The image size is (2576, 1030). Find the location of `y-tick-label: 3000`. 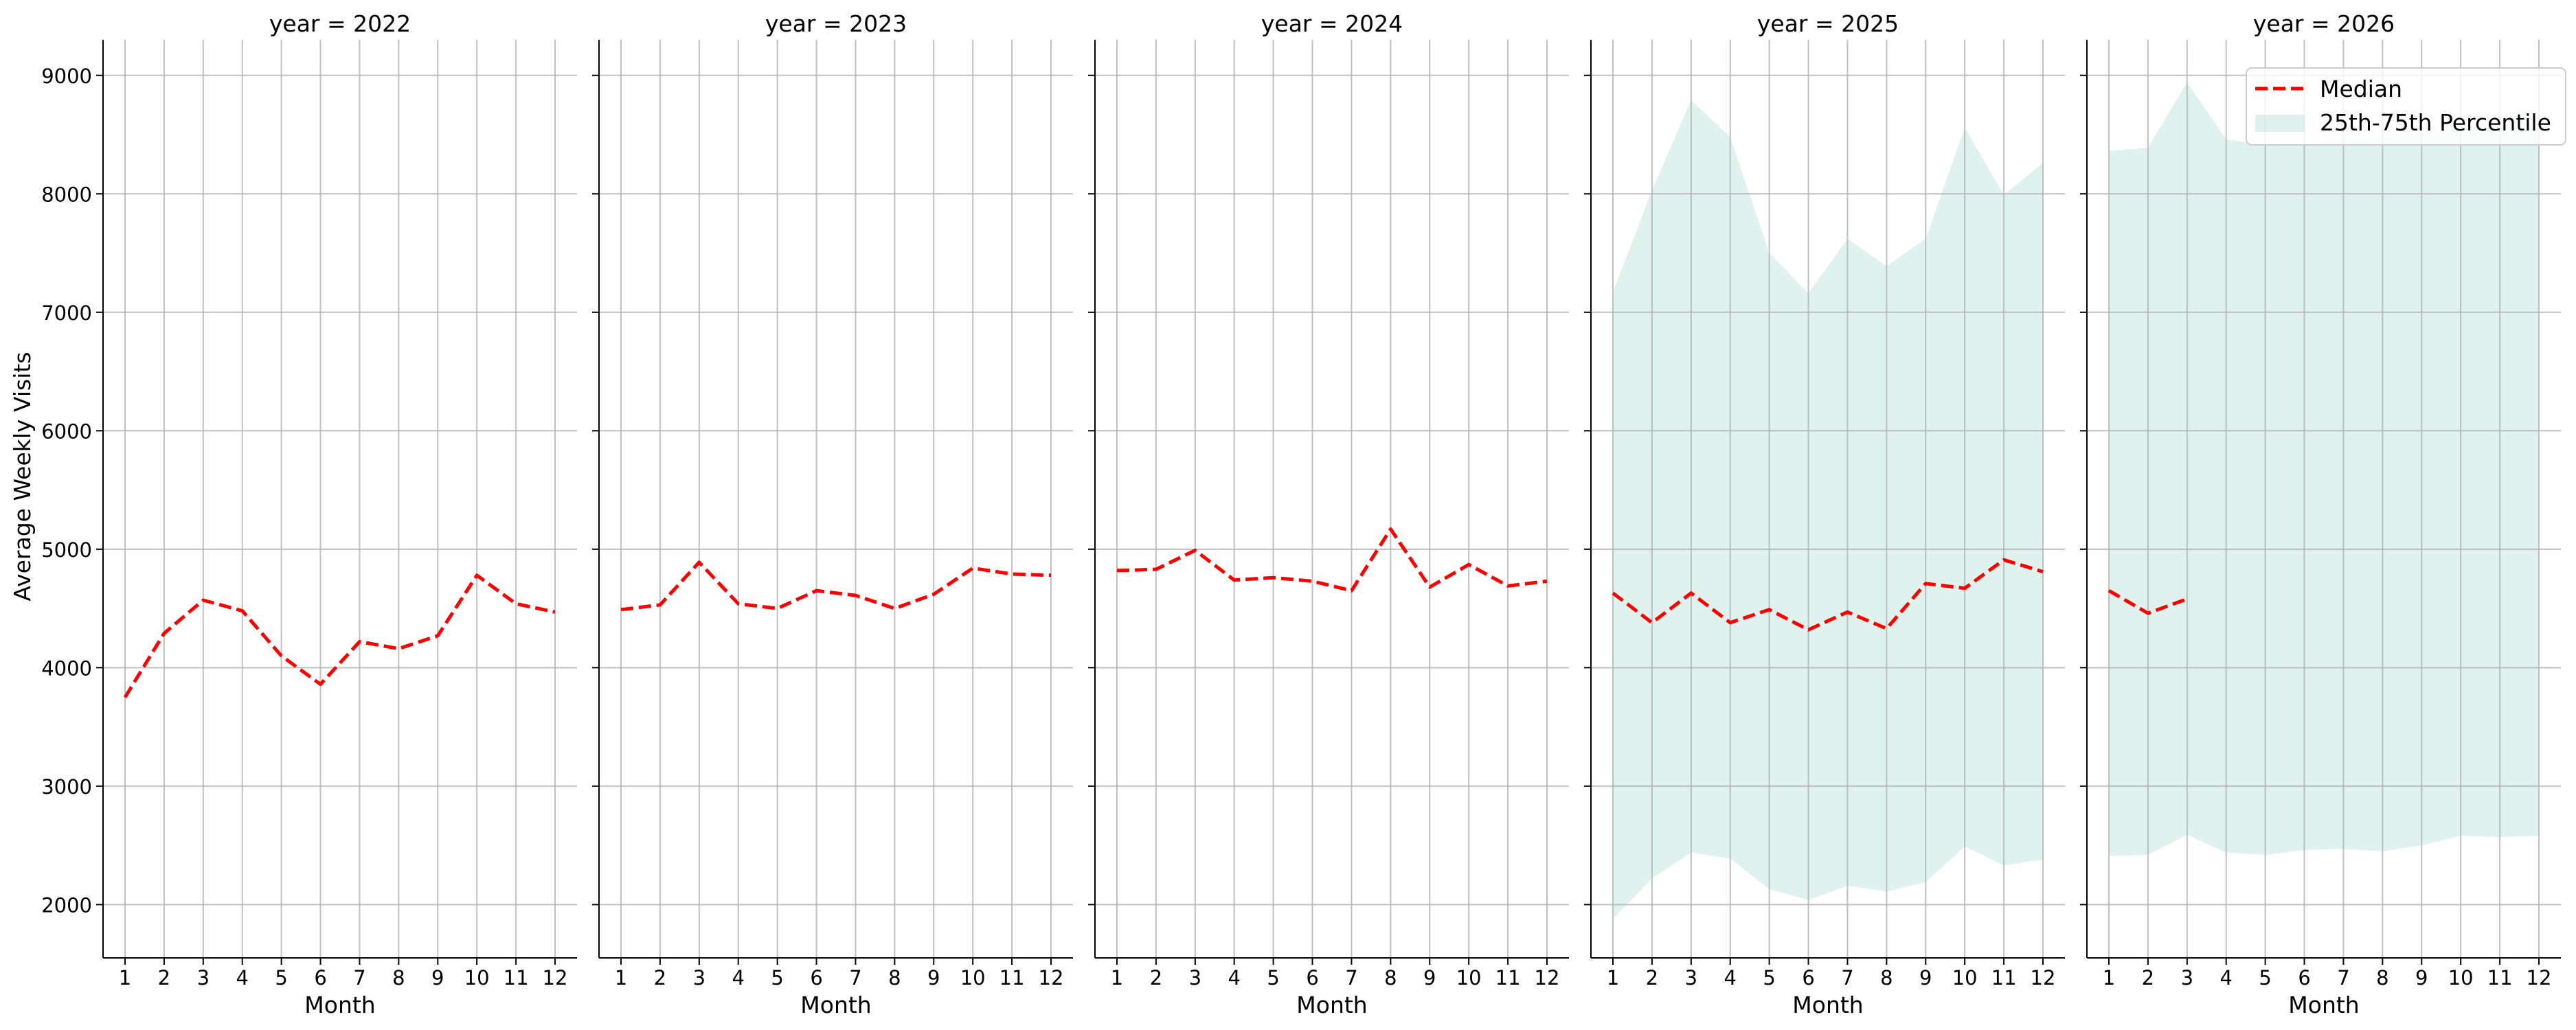

y-tick-label: 3000 is located at coordinates (66, 787).